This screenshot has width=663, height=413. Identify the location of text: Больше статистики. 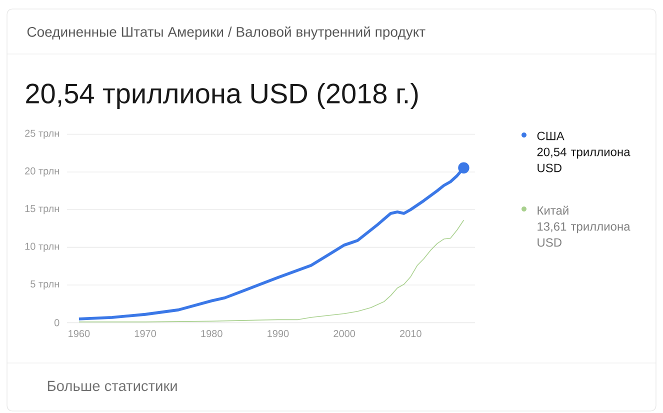
(112, 386).